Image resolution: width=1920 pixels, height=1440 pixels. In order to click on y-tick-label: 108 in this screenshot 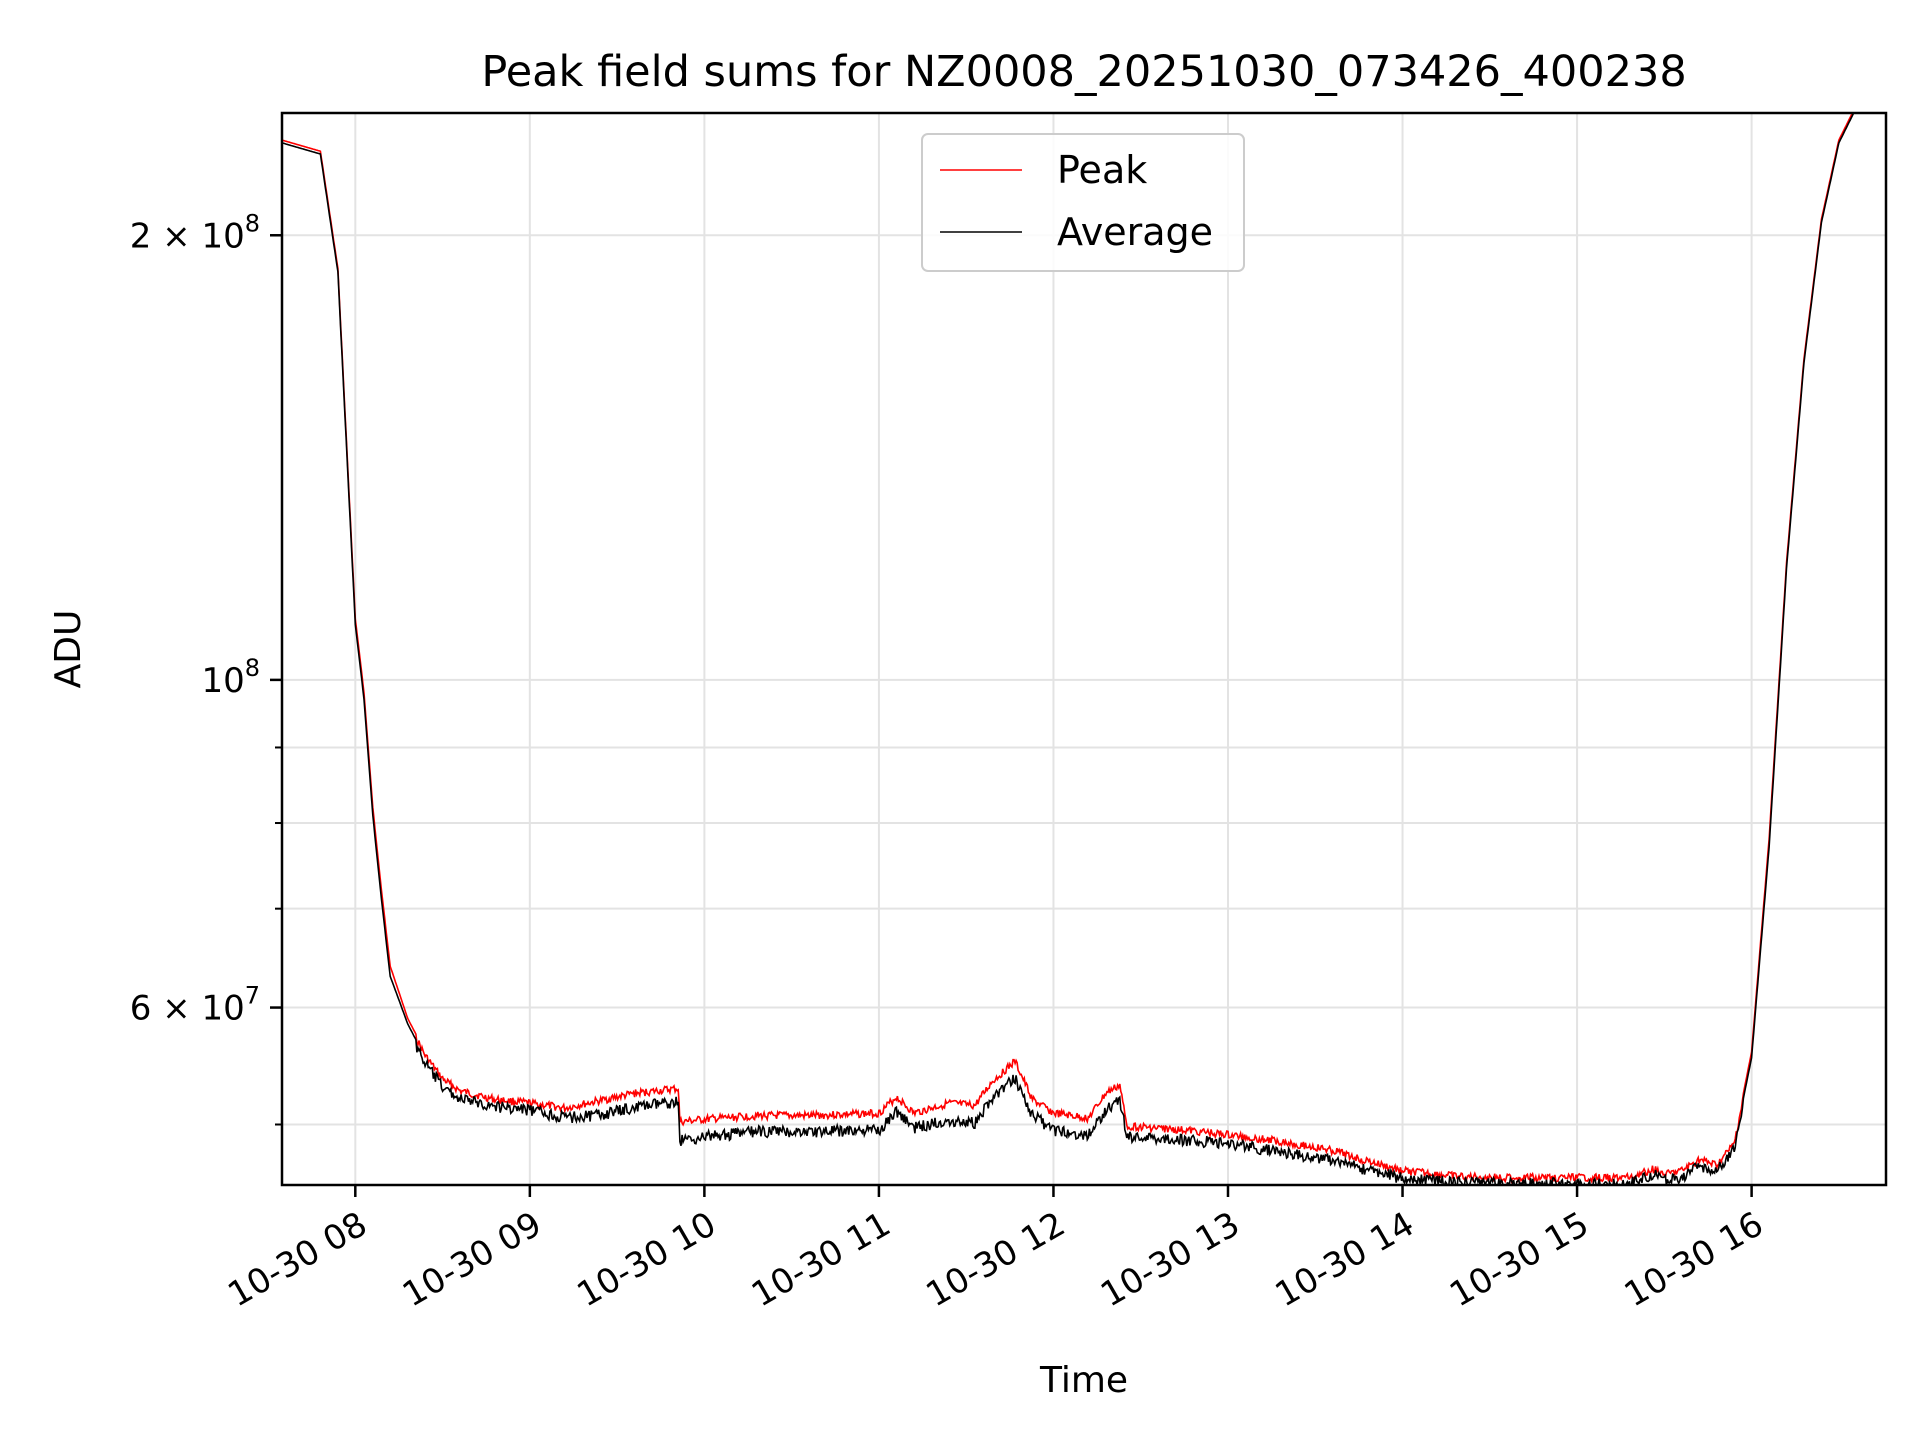, I will do `click(230, 677)`.